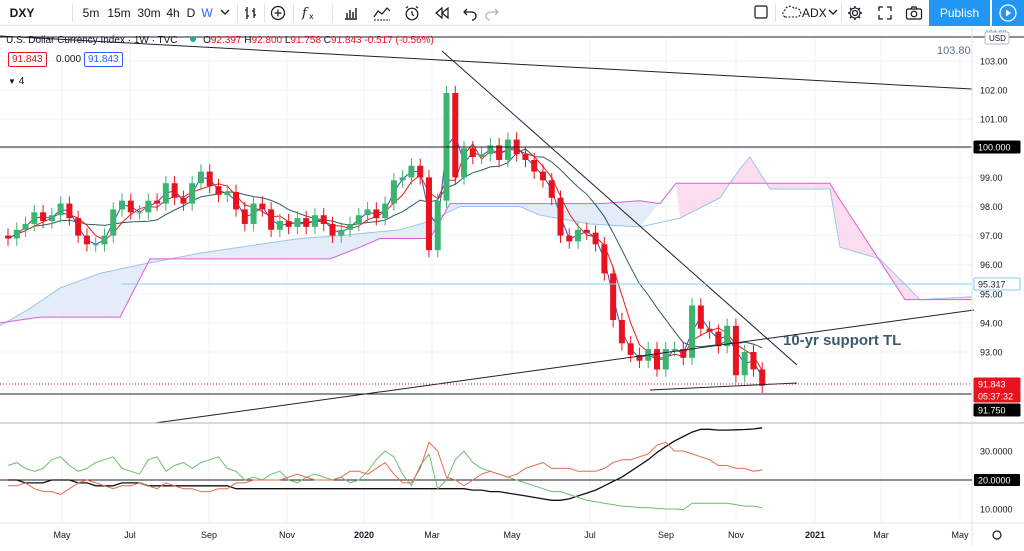 The width and height of the screenshot is (1024, 551). I want to click on layout-name: ADX, so click(814, 13).